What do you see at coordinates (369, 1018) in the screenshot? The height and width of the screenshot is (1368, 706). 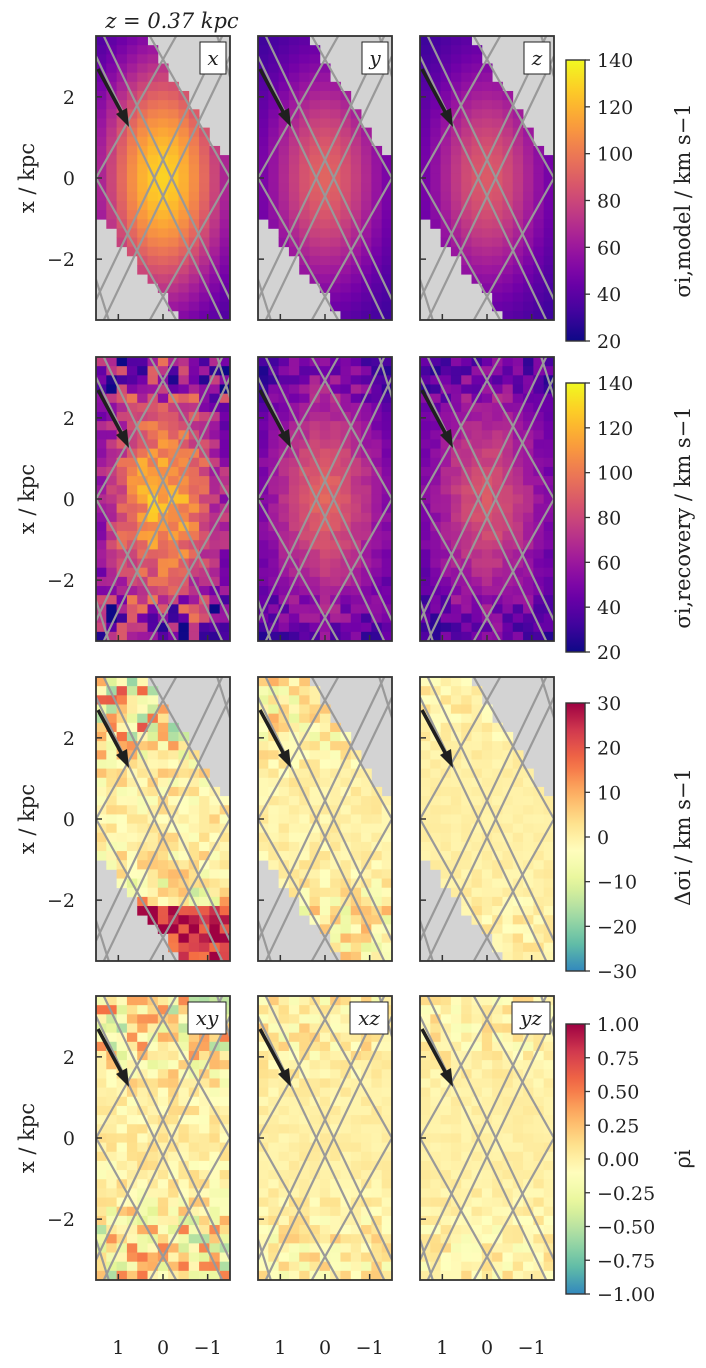 I see `component-tag-box` at bounding box center [369, 1018].